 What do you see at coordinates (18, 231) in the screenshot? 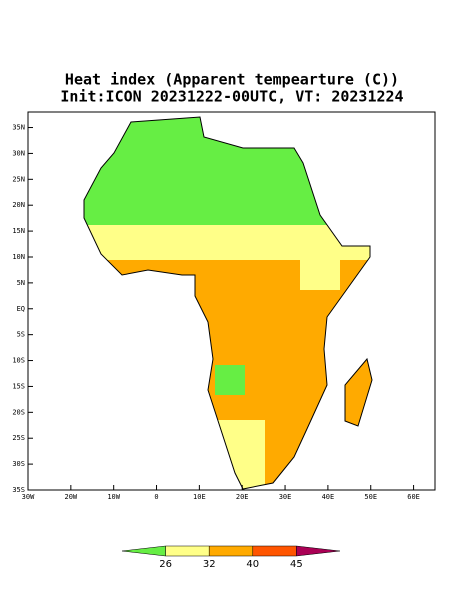
I see `lat-tick-label: 15N` at bounding box center [18, 231].